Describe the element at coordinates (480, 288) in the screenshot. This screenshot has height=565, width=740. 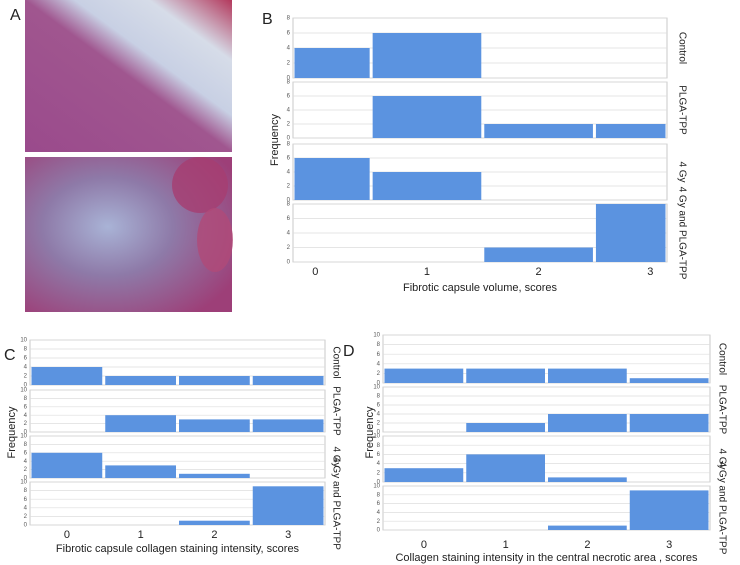
I see `x-axis-label: Fibrotic capsule volume, scores` at that location.